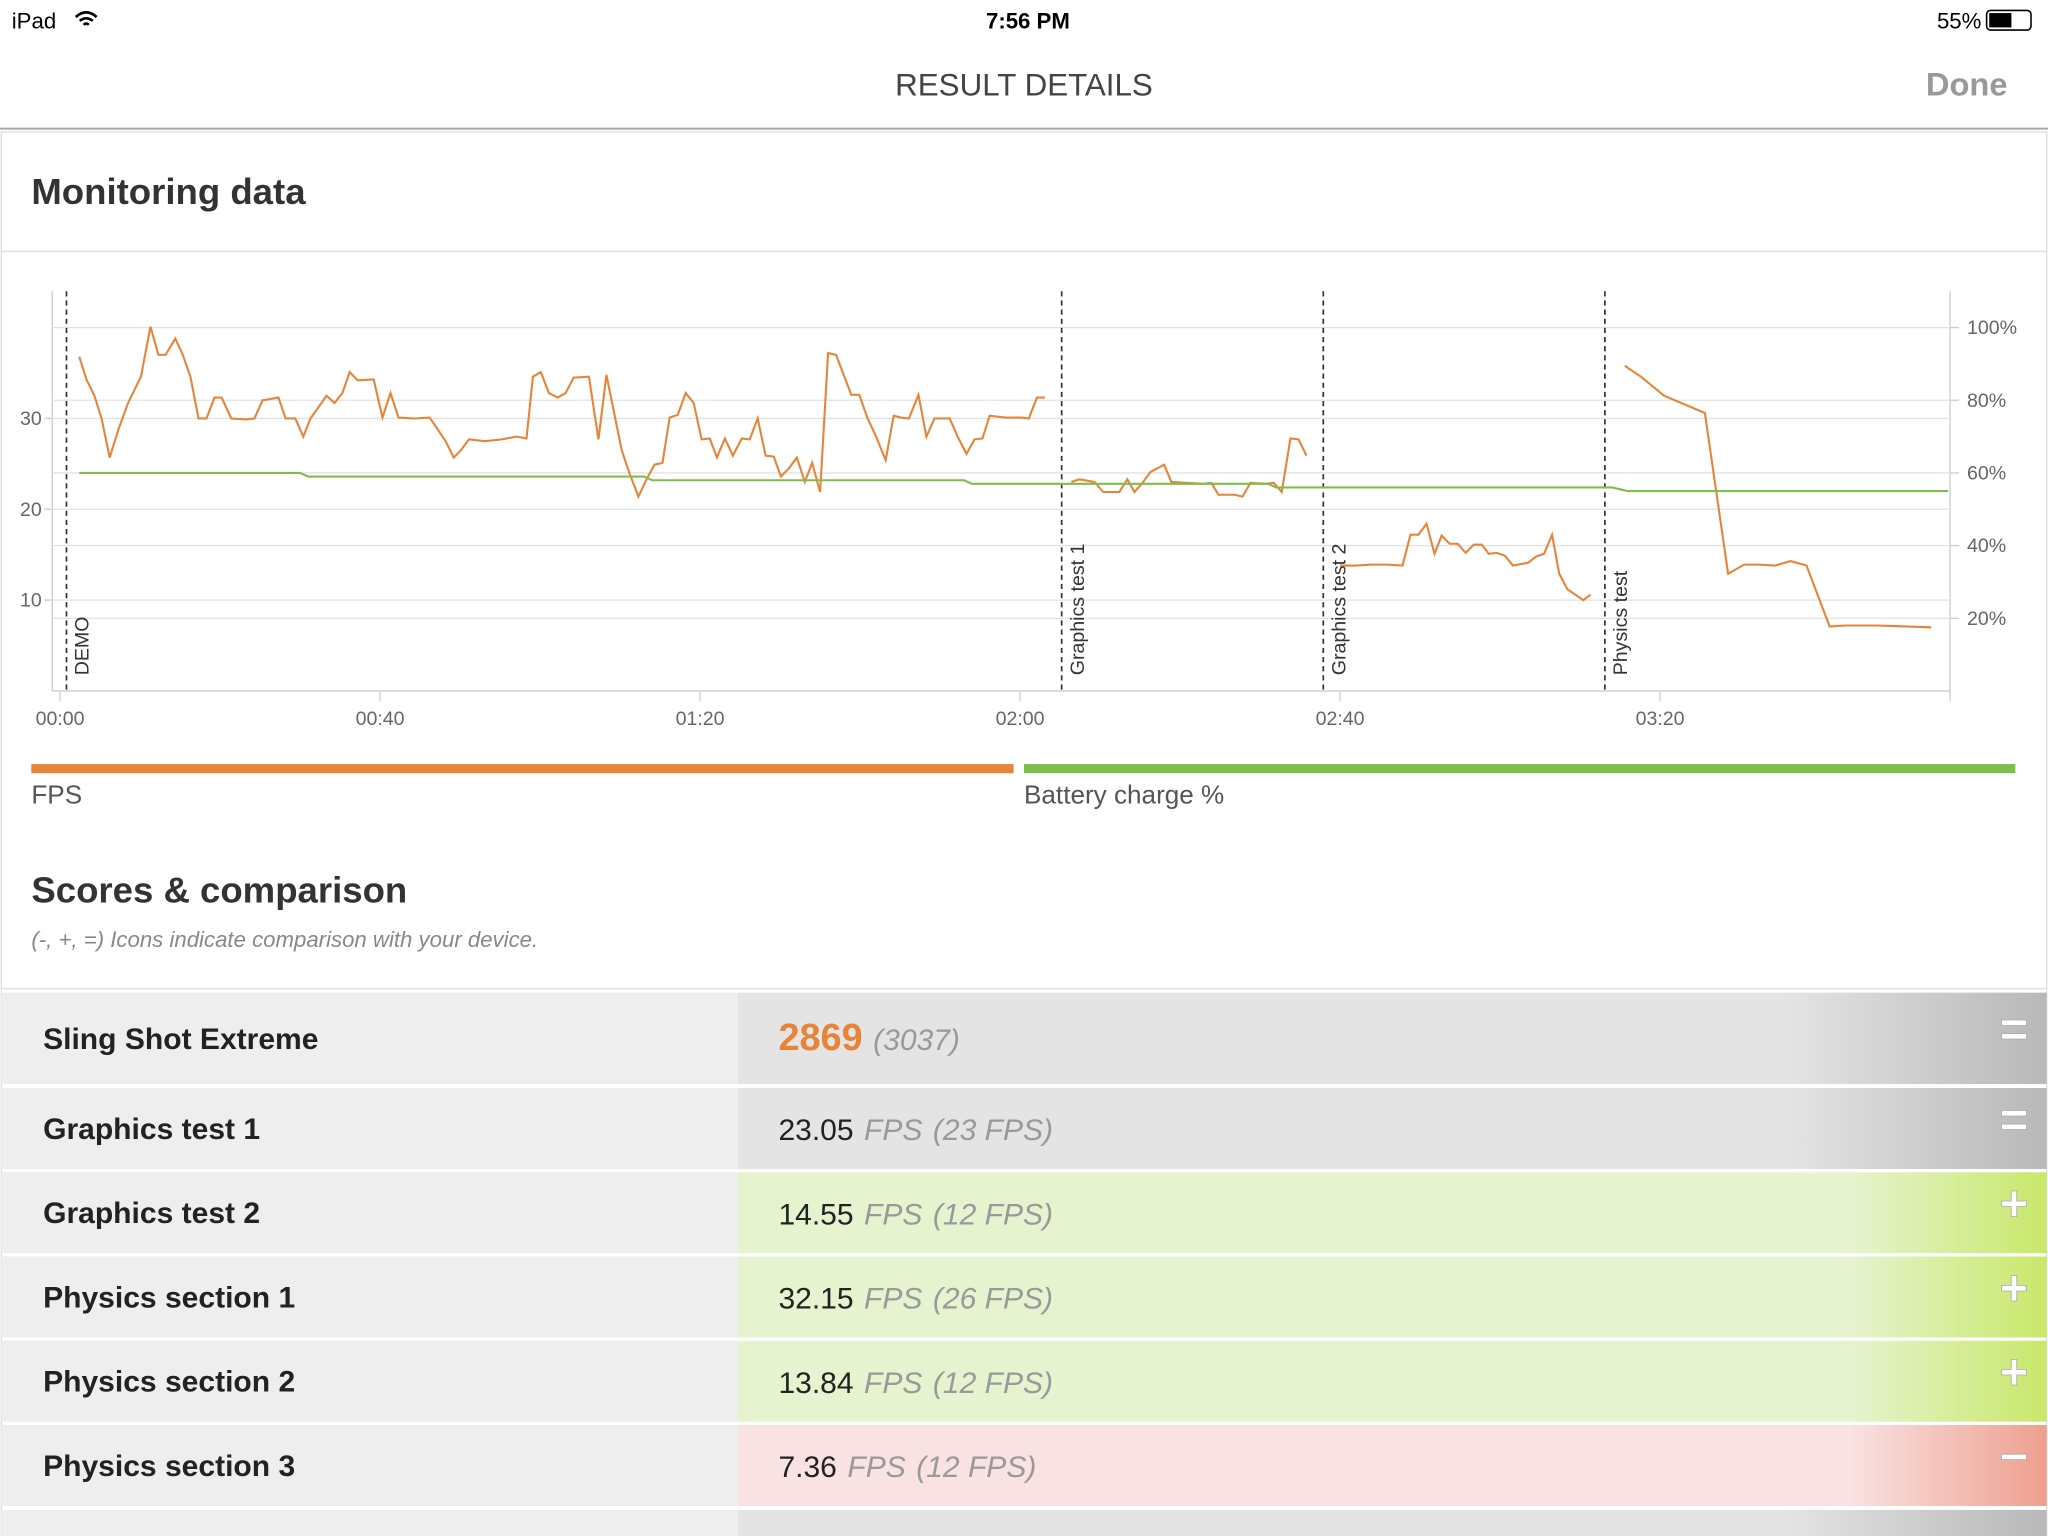  Describe the element at coordinates (1028, 21) in the screenshot. I see `clock: 7:56 PM` at that location.